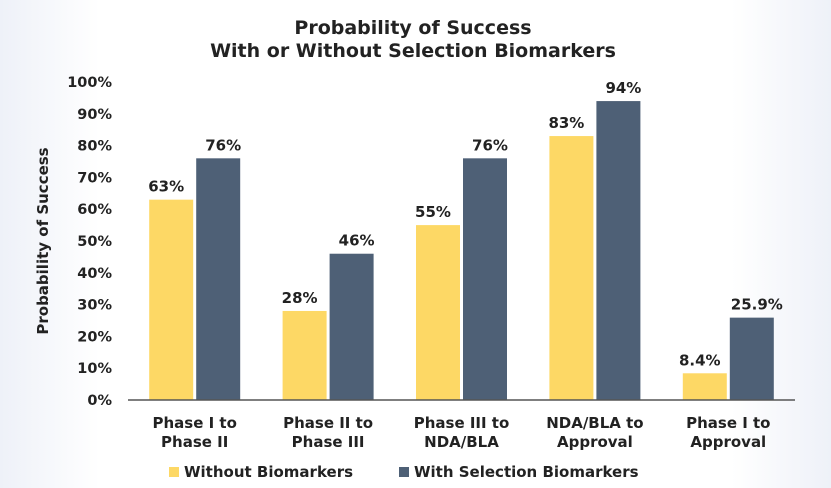 This screenshot has height=488, width=831. I want to click on y-tick-label: 70%, so click(94, 178).